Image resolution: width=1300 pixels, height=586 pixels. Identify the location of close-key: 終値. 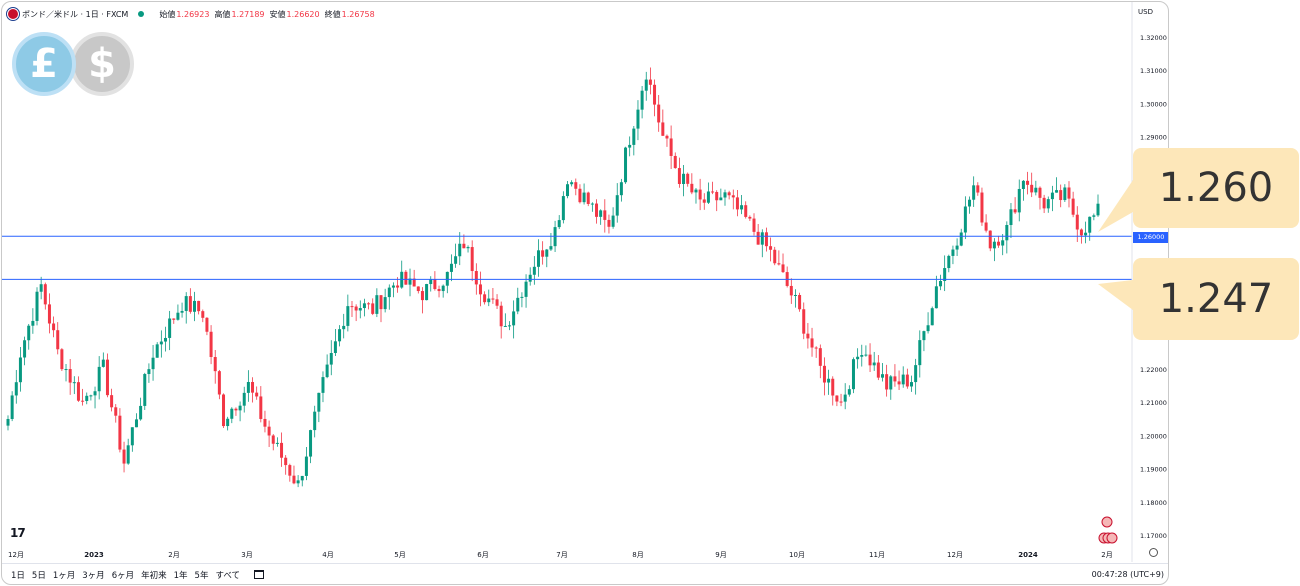
(332, 14).